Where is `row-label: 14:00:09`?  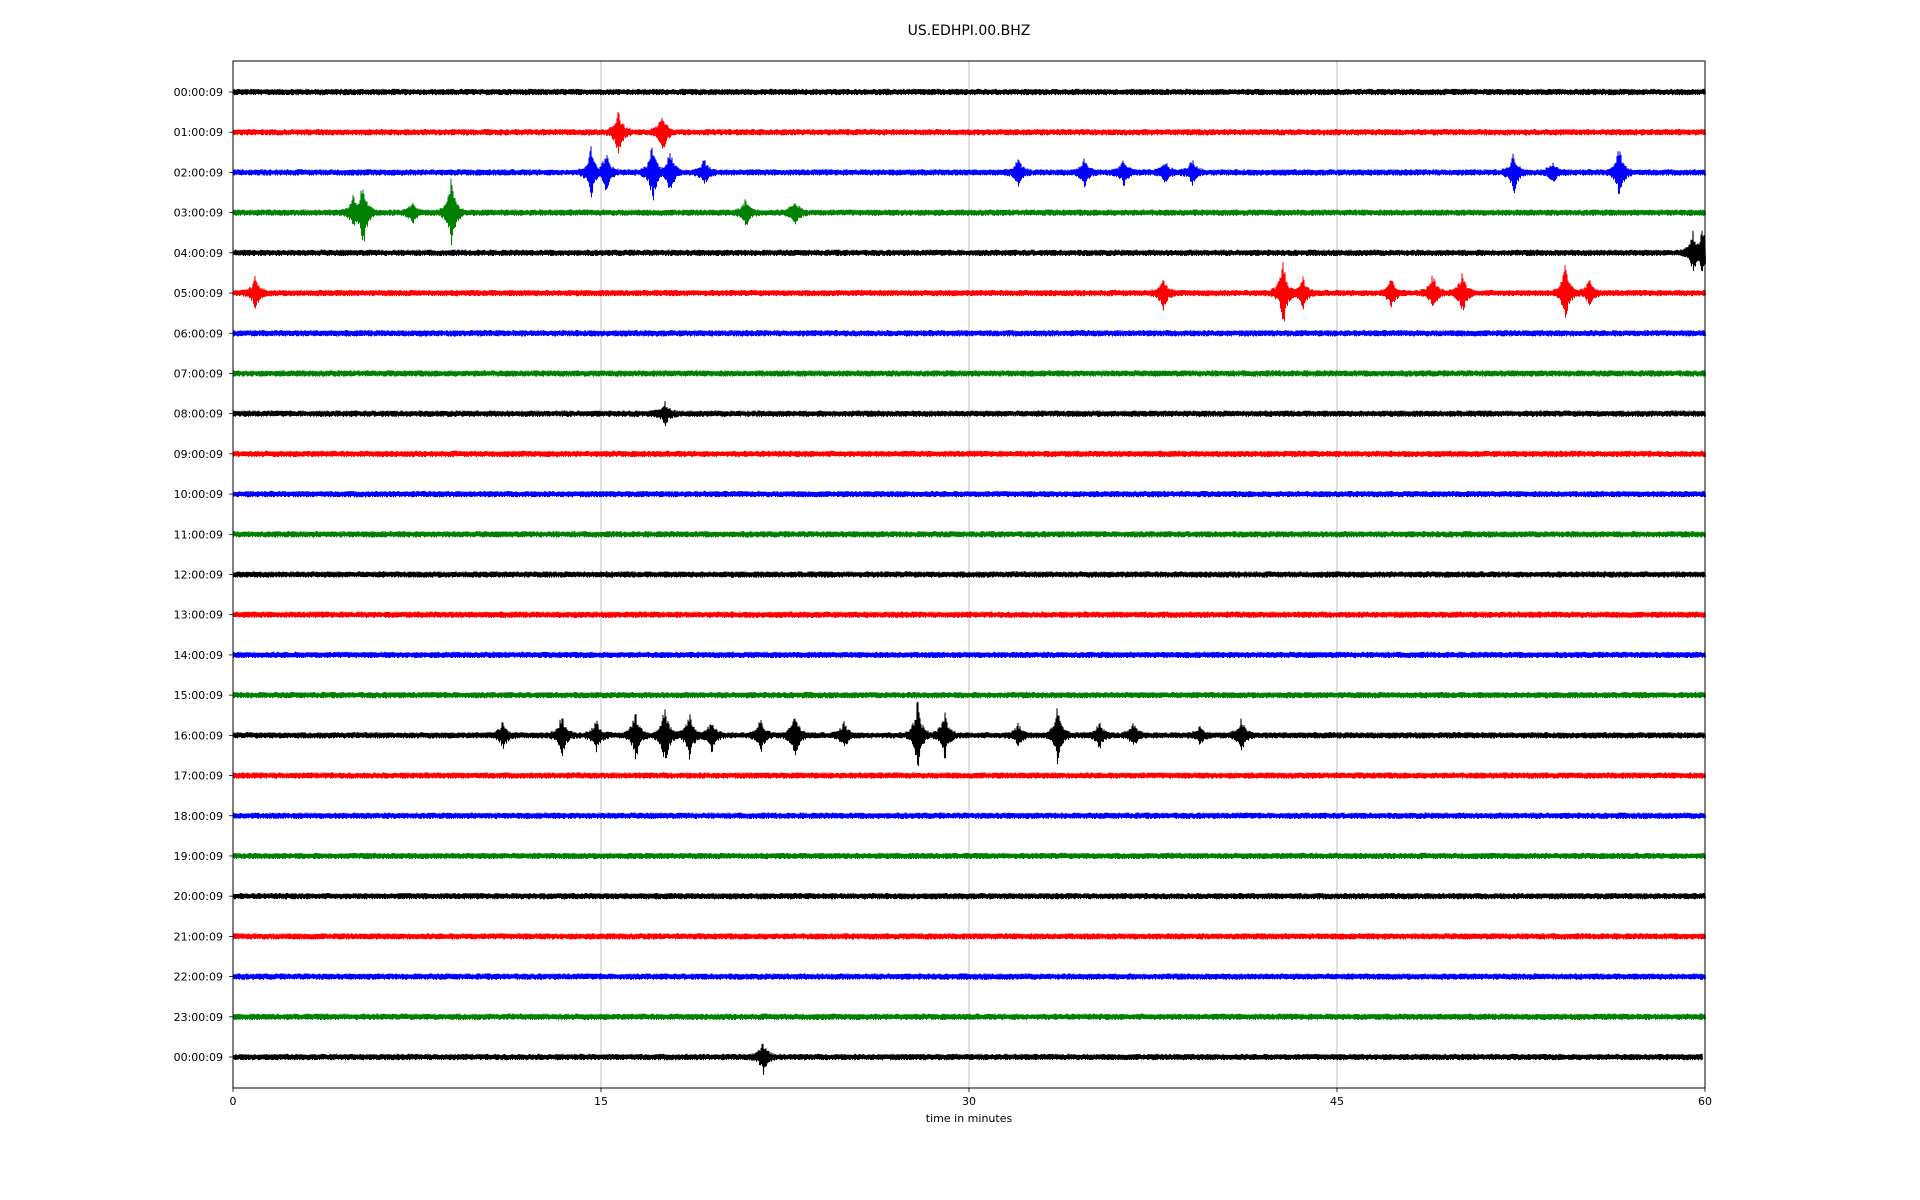 row-label: 14:00:09 is located at coordinates (198, 655).